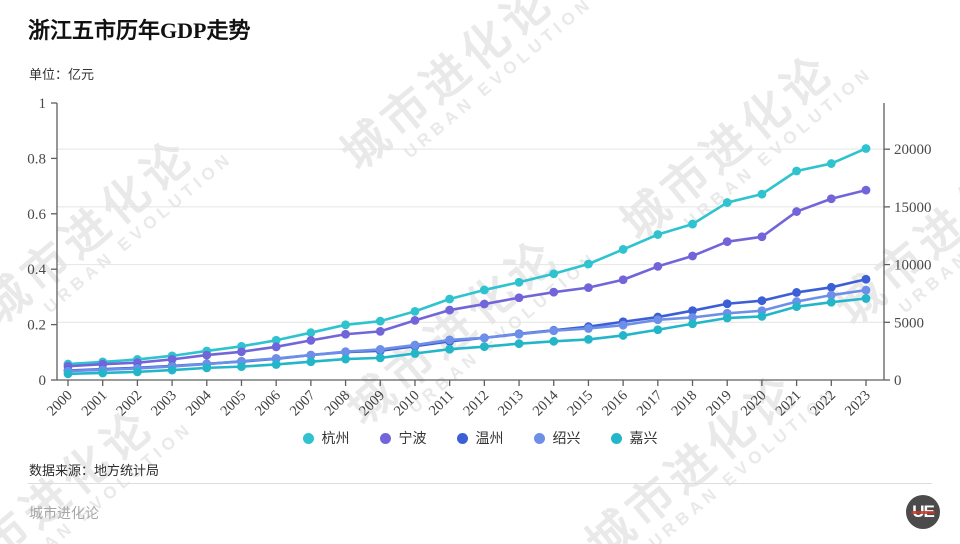 The height and width of the screenshot is (544, 960). Describe the element at coordinates (129, 404) in the screenshot. I see `axis-tick-label: 2002` at that location.